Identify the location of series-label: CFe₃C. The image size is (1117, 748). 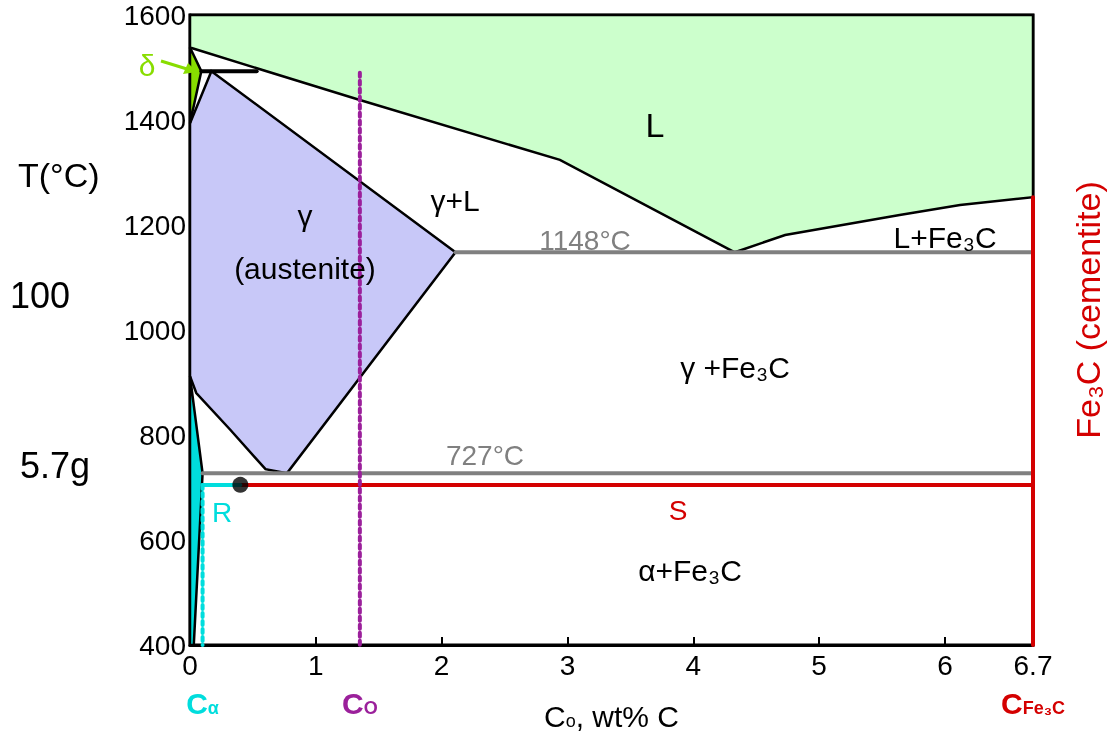
(1033, 703).